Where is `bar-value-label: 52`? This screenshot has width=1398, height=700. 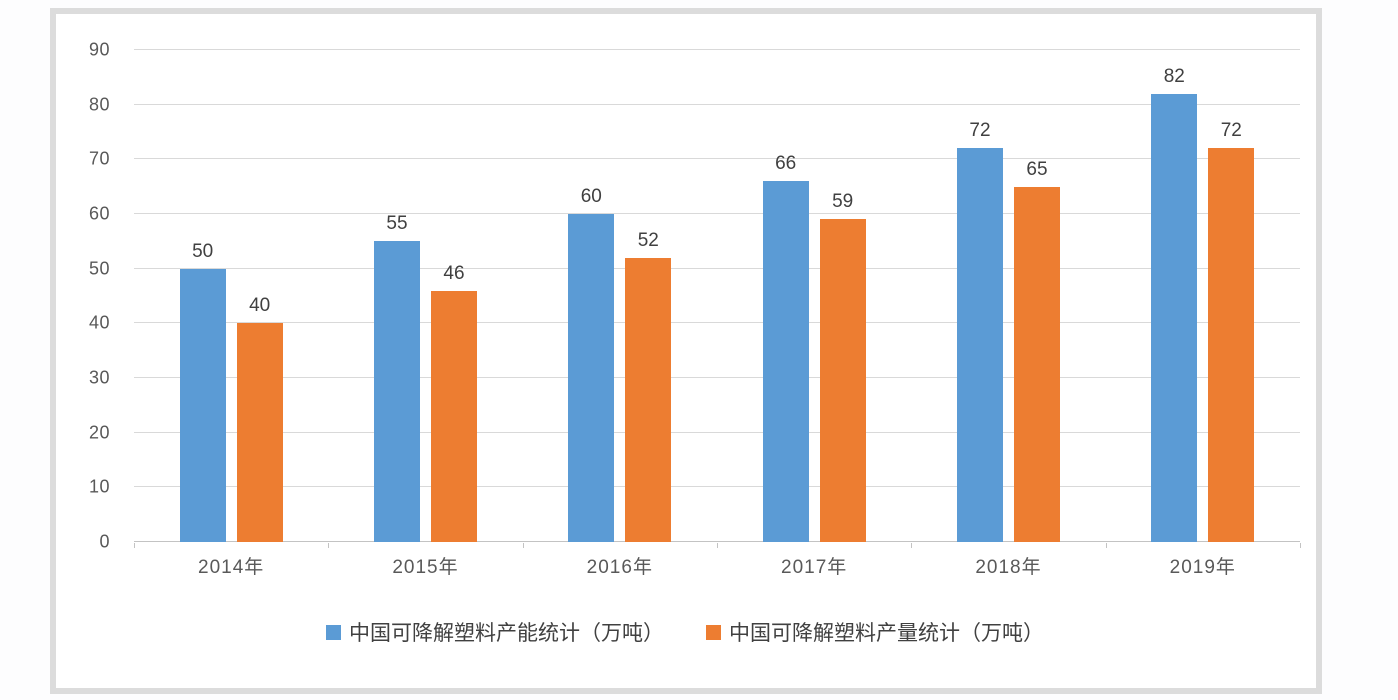
bar-value-label: 52 is located at coordinates (648, 240).